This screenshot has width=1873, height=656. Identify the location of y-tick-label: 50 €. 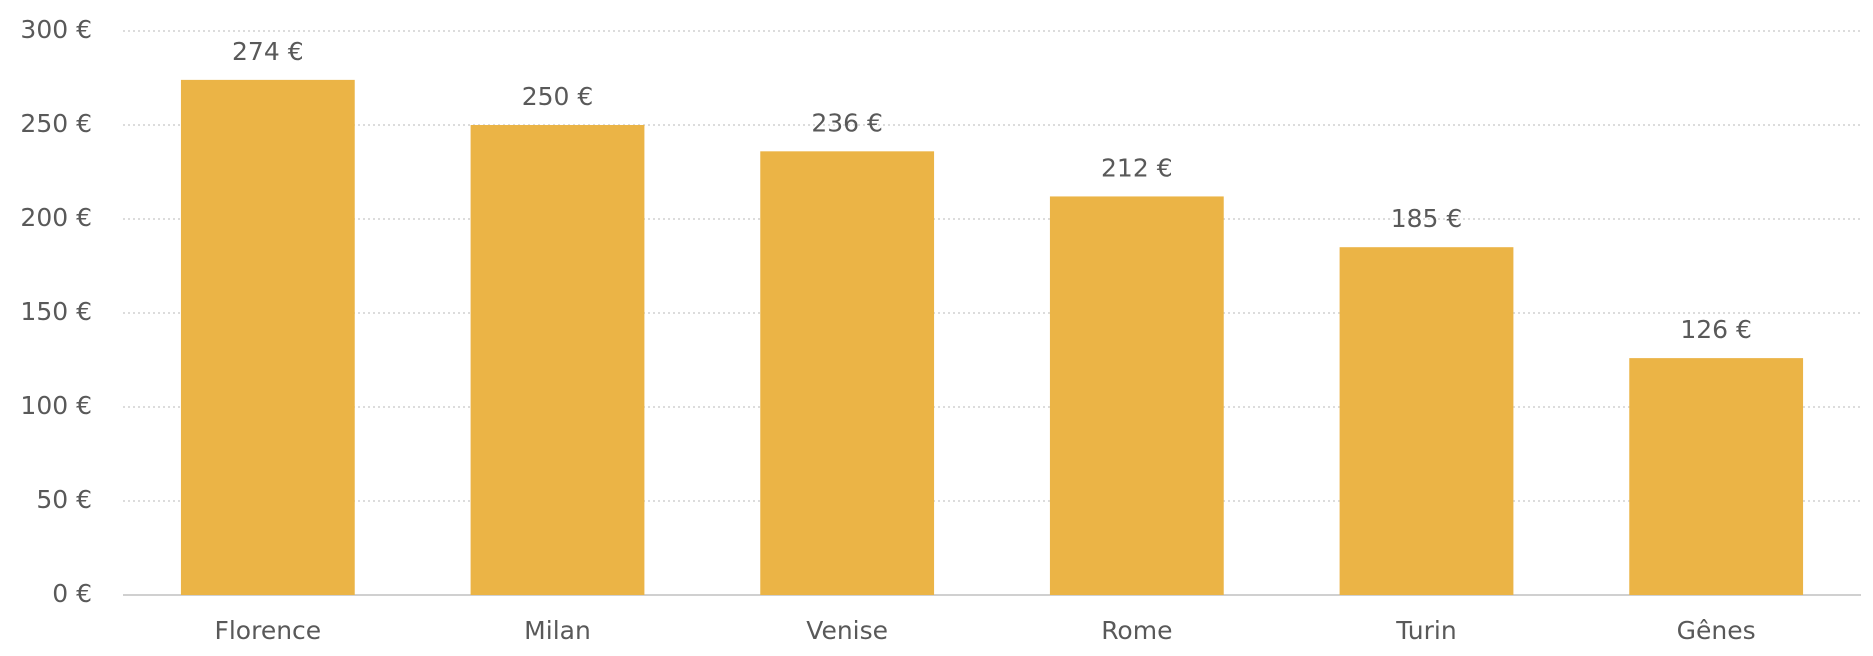
(64, 499).